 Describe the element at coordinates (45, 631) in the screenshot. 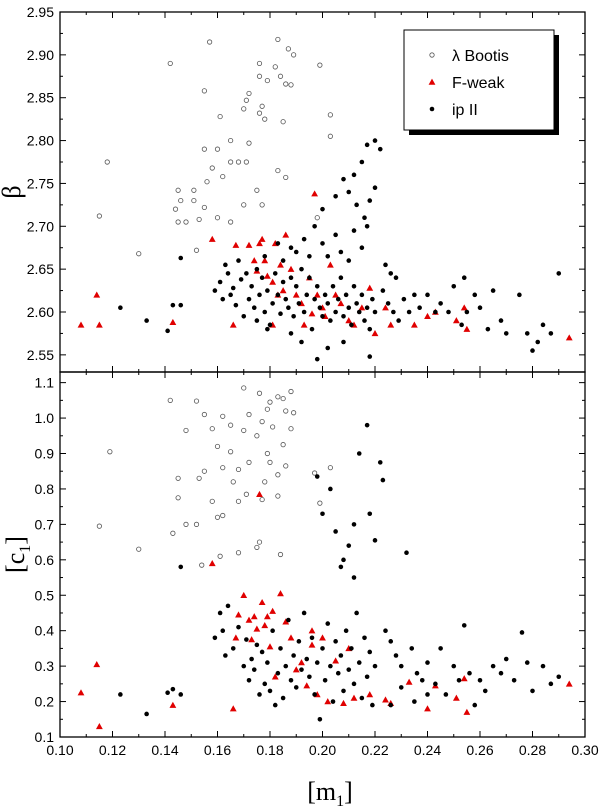

I see `y-tick-label: 0.4` at that location.